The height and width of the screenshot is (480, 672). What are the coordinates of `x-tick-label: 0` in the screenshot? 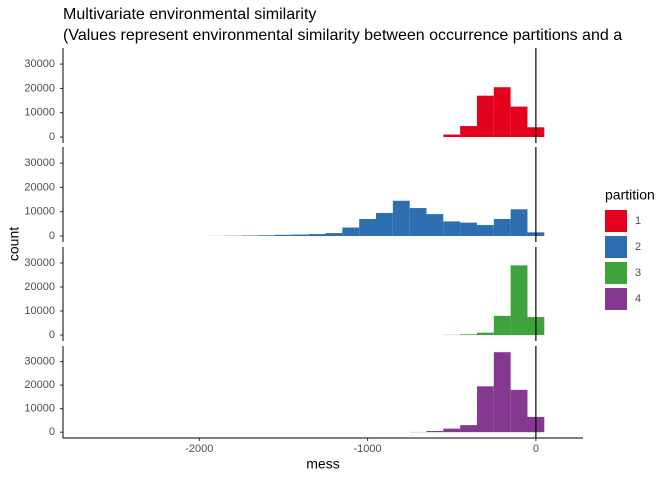 It's located at (536, 449).